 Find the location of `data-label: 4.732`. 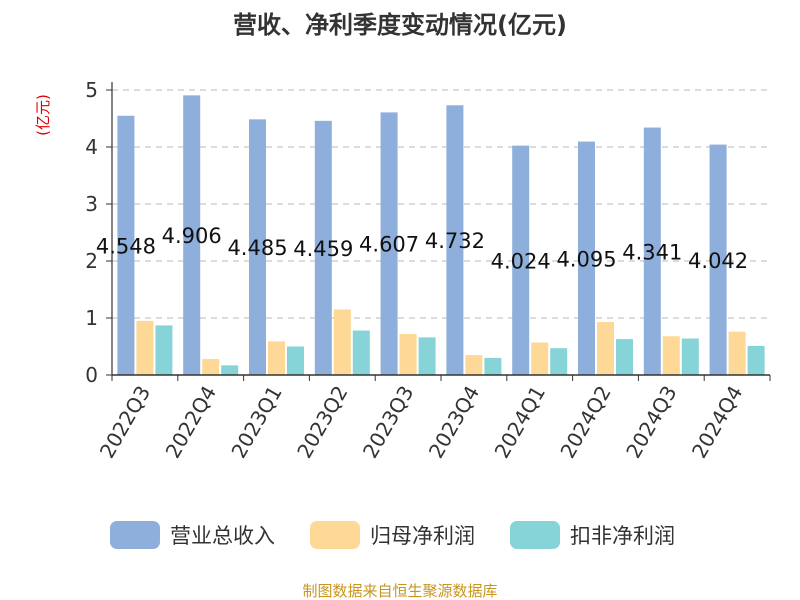

data-label: 4.732 is located at coordinates (455, 241).